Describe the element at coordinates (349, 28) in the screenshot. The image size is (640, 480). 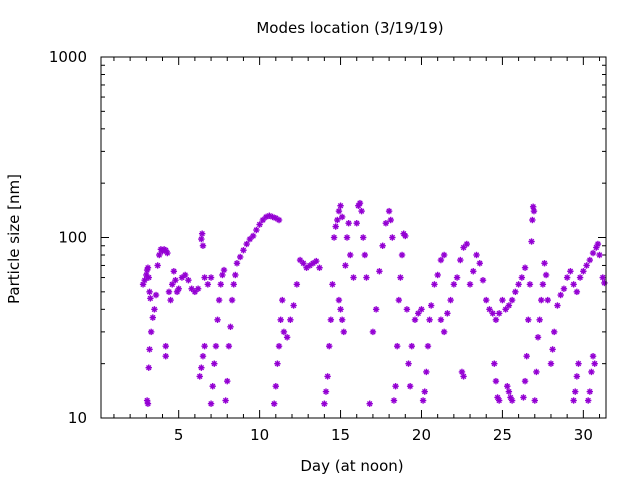
I see `chart-title: Modes location (3/19/19)` at that location.